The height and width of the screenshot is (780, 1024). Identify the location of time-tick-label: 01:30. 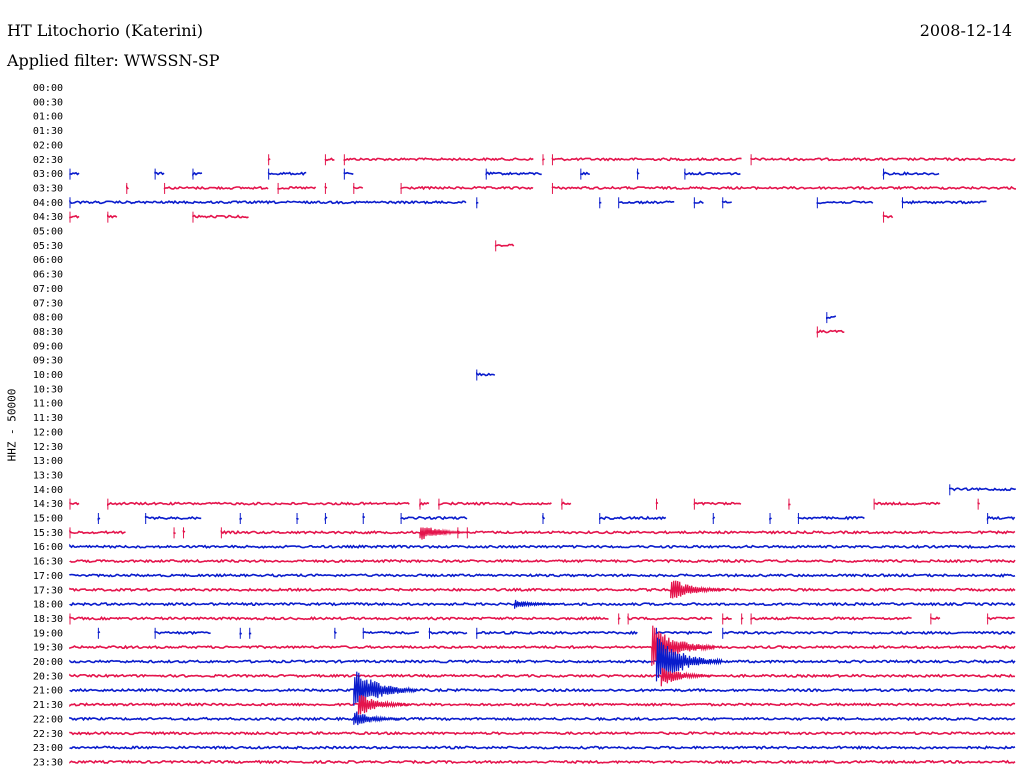
(48, 131).